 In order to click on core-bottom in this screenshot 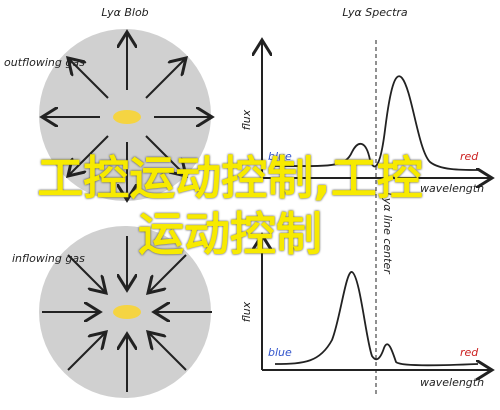, I will do `click(127, 312)`.